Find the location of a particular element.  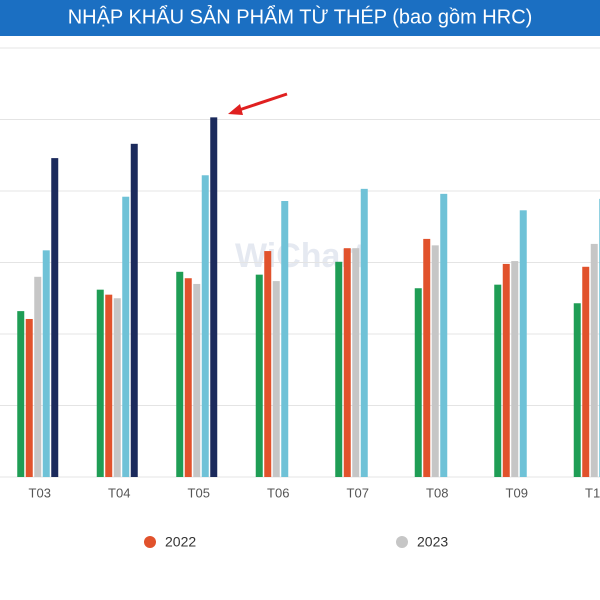

title-band is located at coordinates (300, 18).